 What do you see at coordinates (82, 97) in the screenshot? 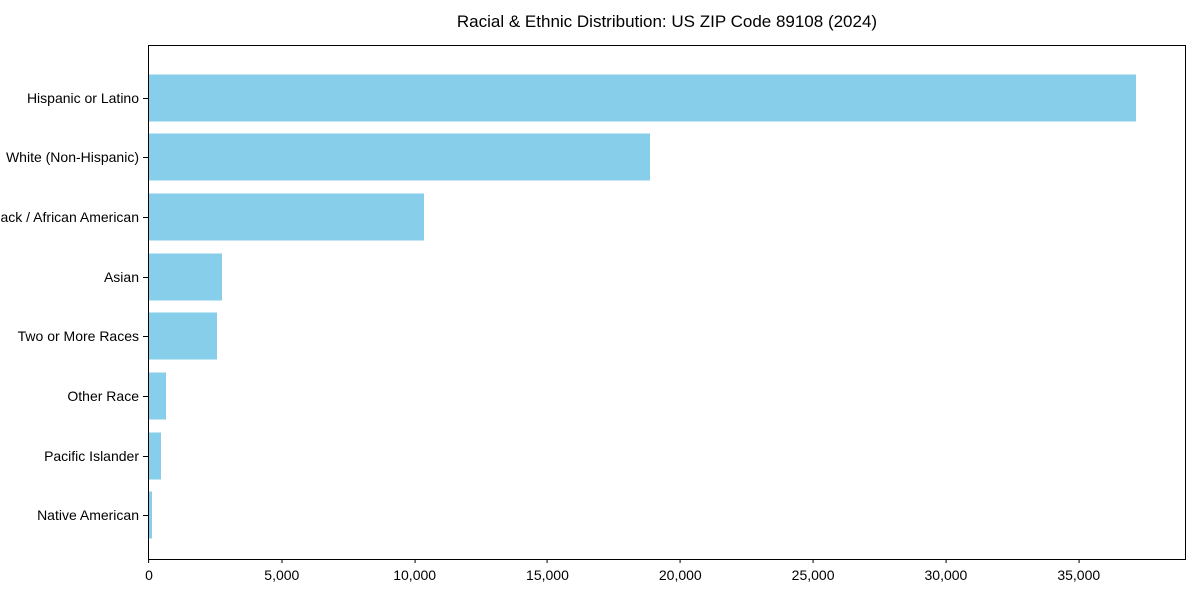
I see `y-axis-label: Hispanic or Latino` at bounding box center [82, 97].